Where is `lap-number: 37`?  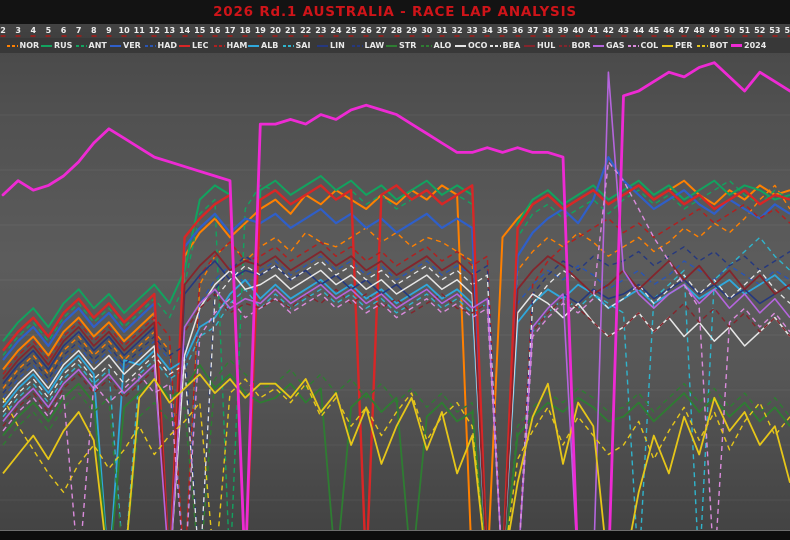 lap-number: 37 is located at coordinates (533, 30).